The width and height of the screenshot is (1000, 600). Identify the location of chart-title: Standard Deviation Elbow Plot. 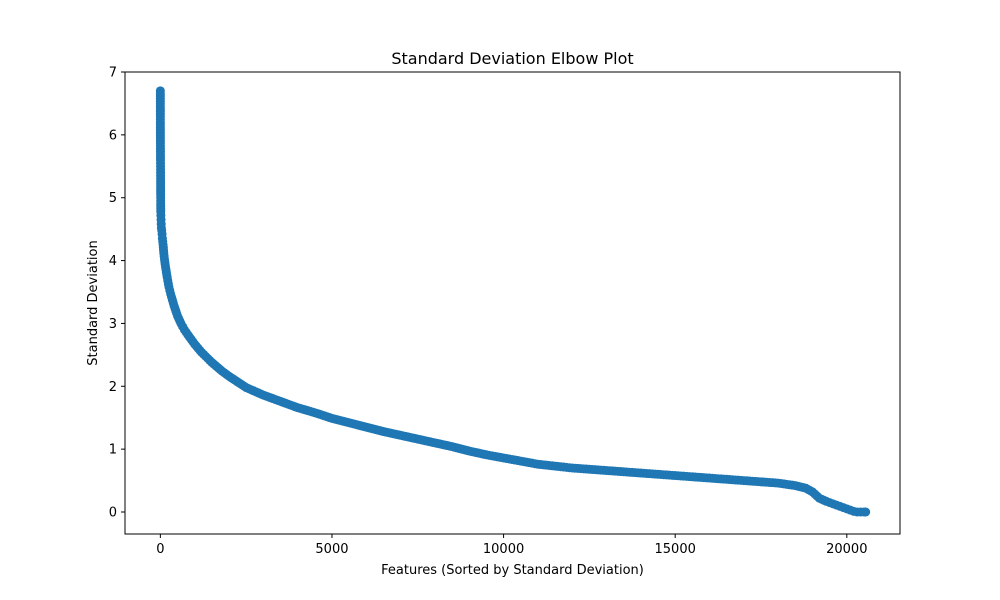
(512, 58).